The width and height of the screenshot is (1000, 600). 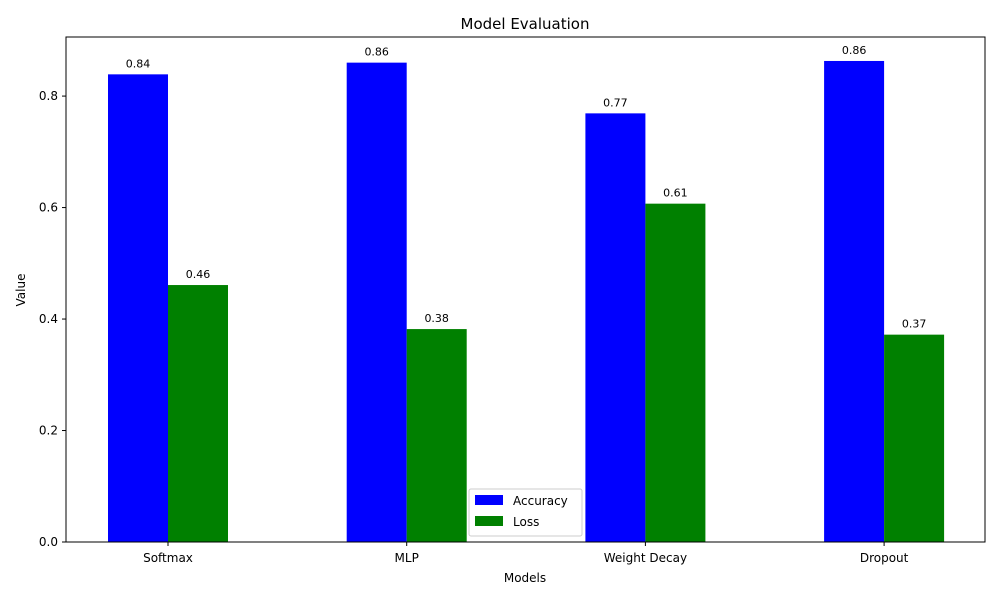 What do you see at coordinates (675, 373) in the screenshot?
I see `bar-loss-weight-decay` at bounding box center [675, 373].